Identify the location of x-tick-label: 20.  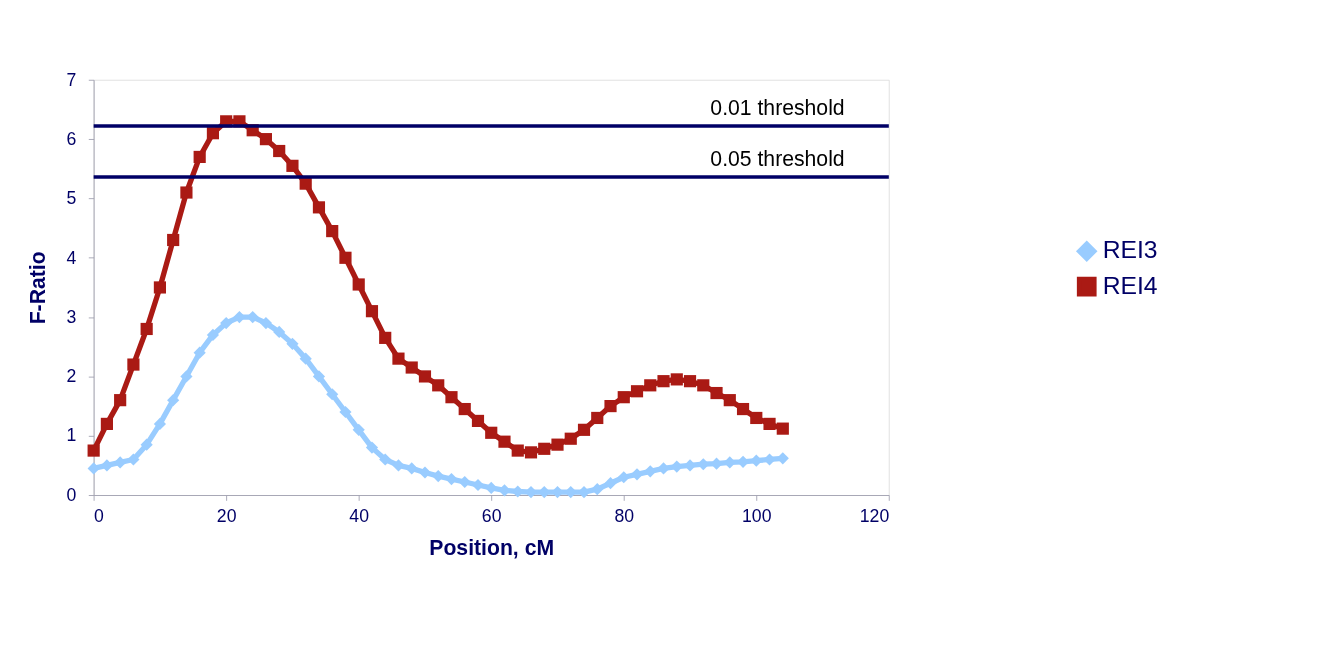
(226, 516).